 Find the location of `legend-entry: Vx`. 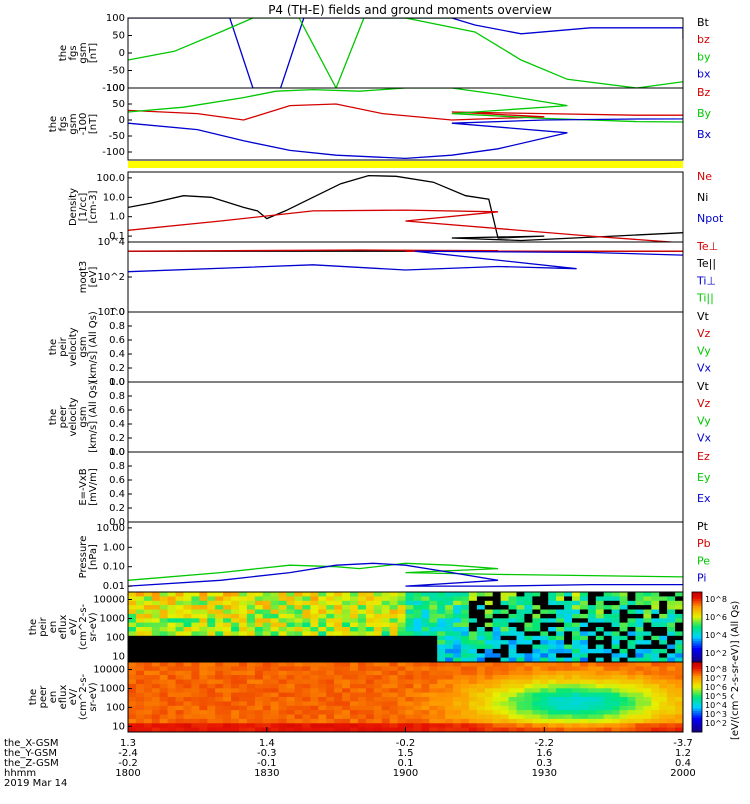

legend-entry: Vx is located at coordinates (704, 368).